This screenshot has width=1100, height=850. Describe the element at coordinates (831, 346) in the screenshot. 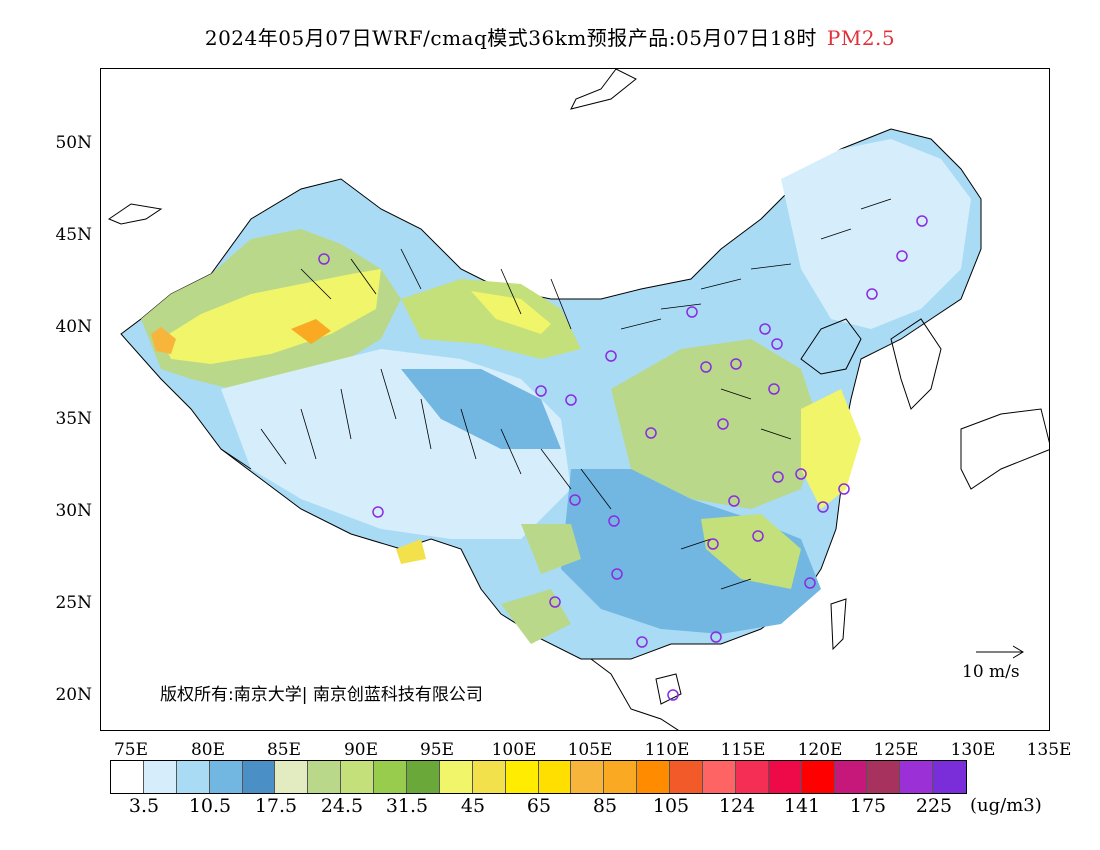

I see `bohai-coast` at that location.